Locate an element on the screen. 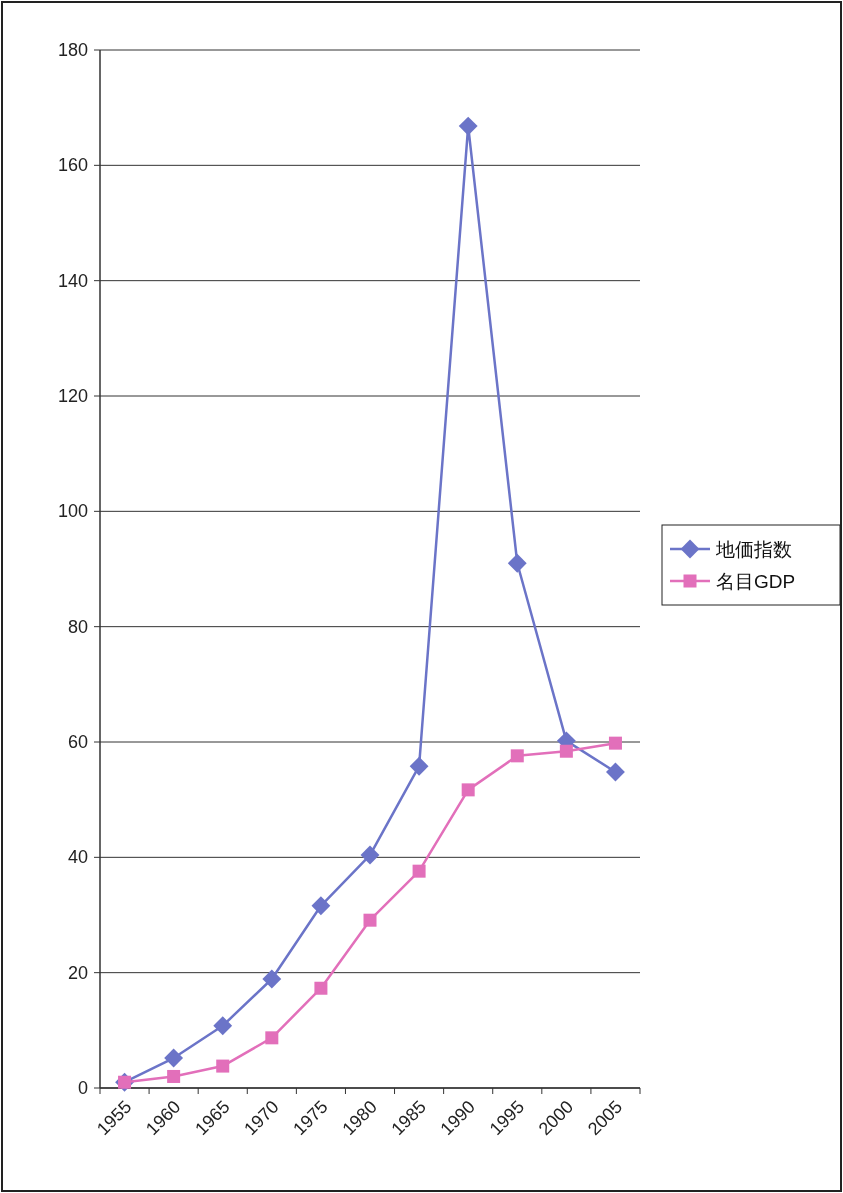 Image resolution: width=843 pixels, height=1193 pixels. legend-label: 地価指数 is located at coordinates (753, 549).